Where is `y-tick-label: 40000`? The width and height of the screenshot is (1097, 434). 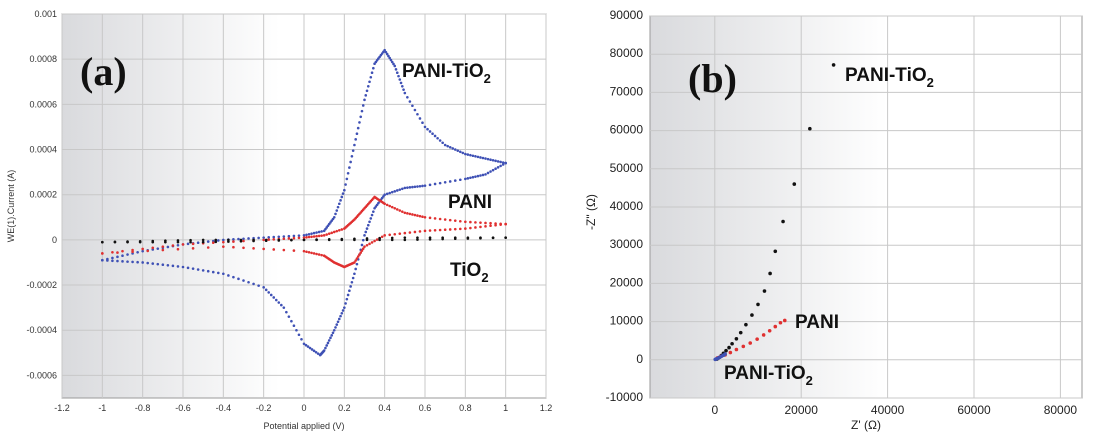
y-tick-label: 40000 is located at coordinates (627, 206).